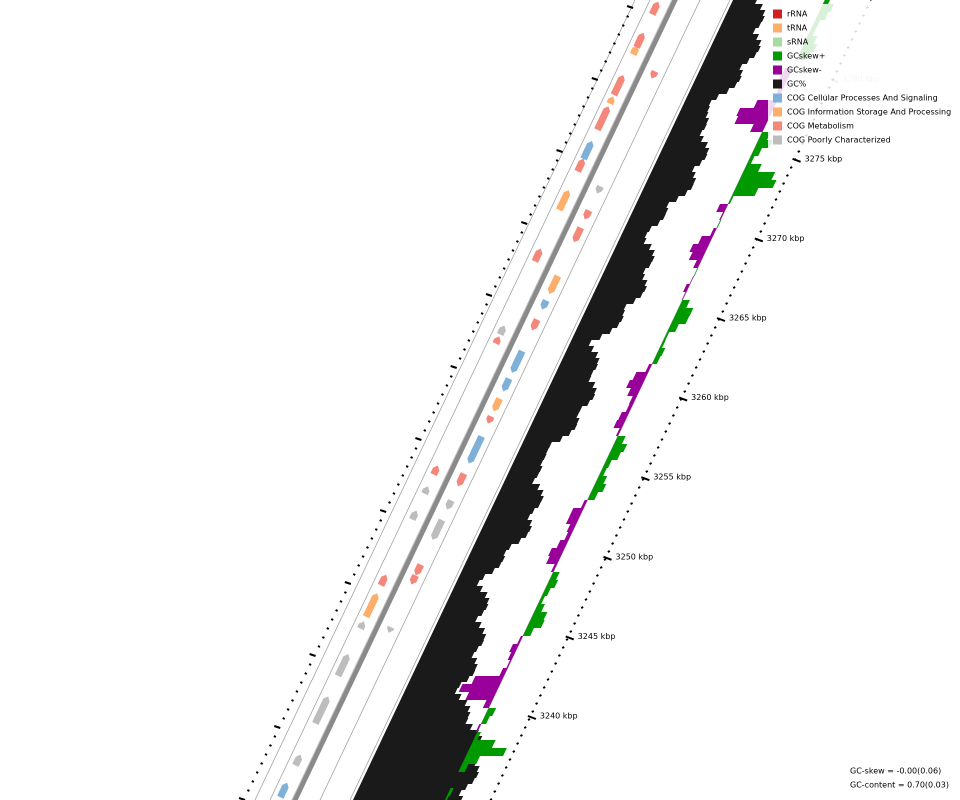 The width and height of the screenshot is (960, 800). Describe the element at coordinates (797, 84) in the screenshot. I see `legend-label: GC%` at that location.